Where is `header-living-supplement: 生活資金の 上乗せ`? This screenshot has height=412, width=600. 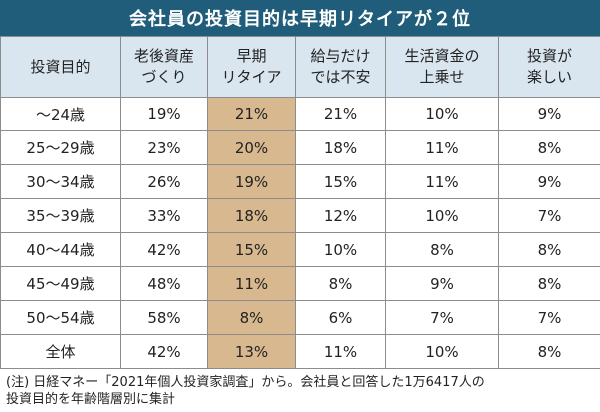 header-living-supplement: 生活資金の 上乗せ is located at coordinates (442, 67).